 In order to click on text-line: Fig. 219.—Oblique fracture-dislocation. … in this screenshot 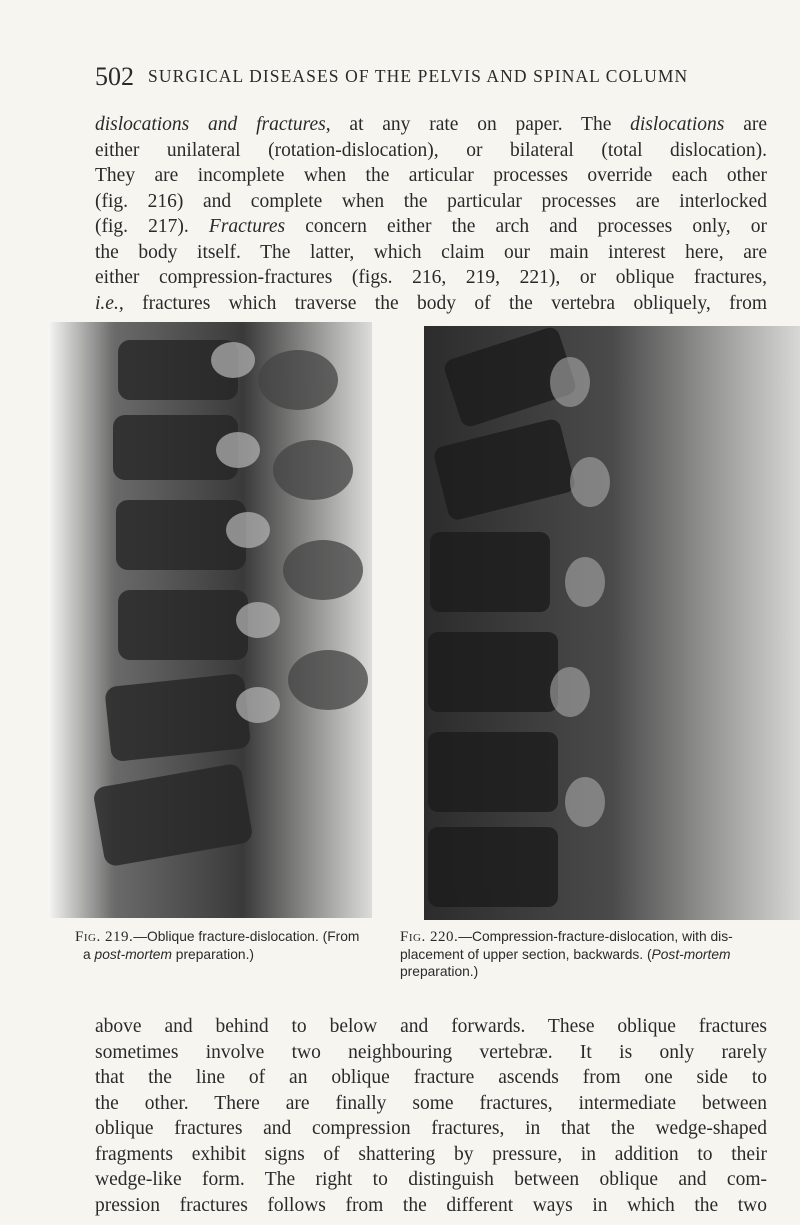, I will do `click(225, 937)`.